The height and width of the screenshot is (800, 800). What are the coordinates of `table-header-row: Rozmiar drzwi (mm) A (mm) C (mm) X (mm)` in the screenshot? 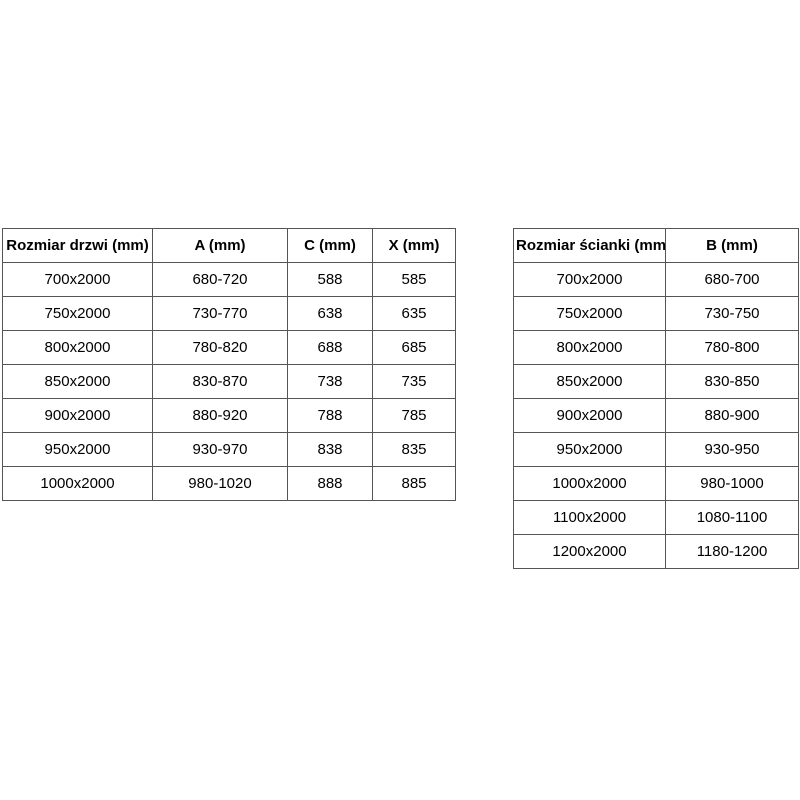 It's located at (229, 245).